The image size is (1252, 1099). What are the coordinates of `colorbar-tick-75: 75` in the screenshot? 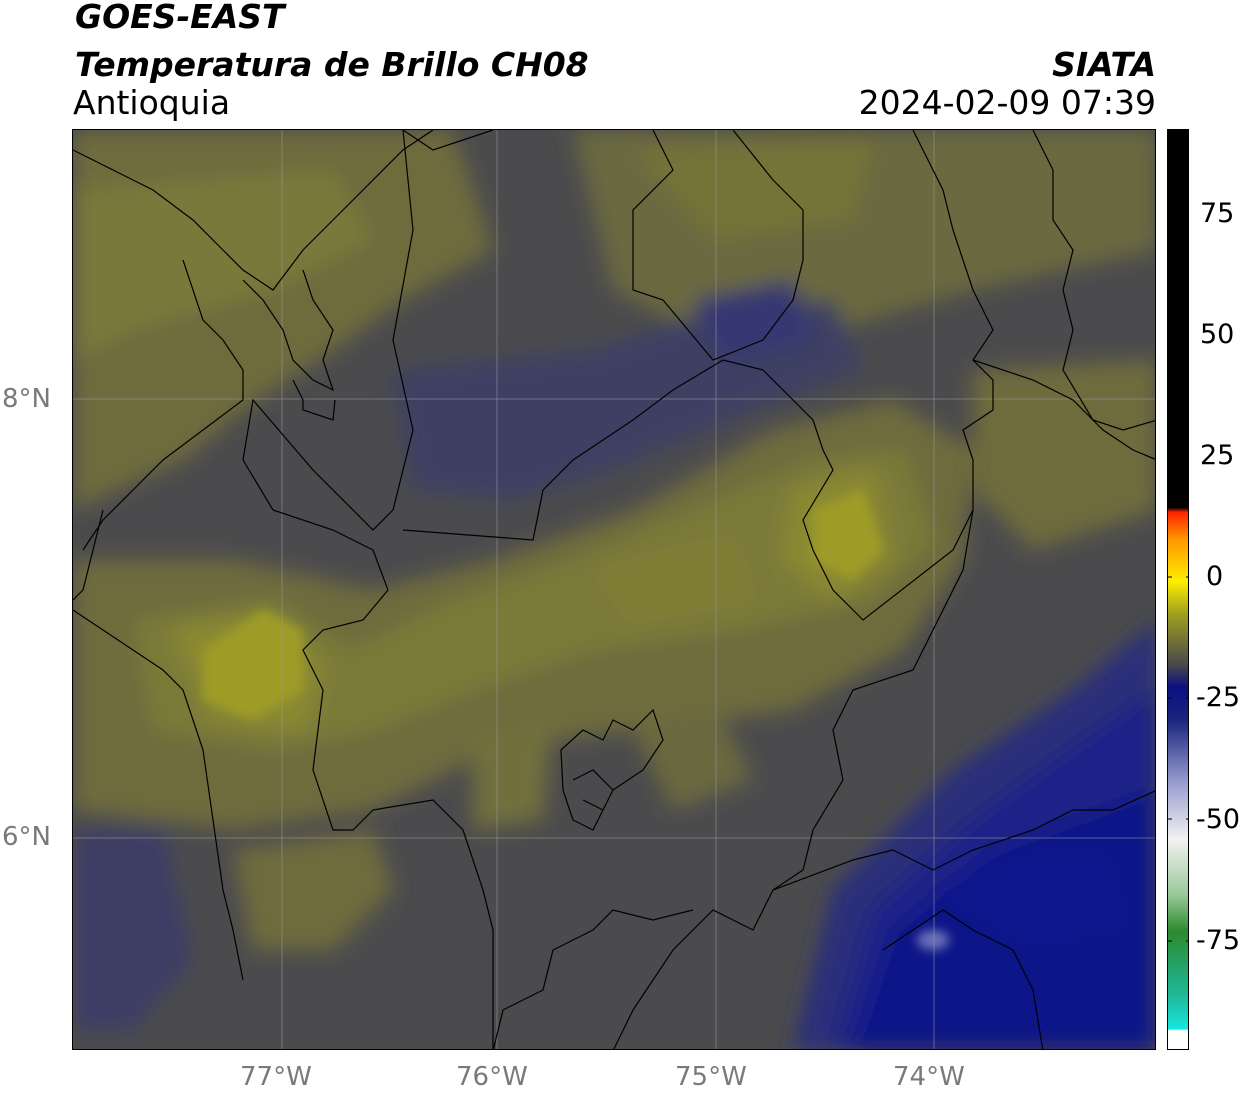 It's located at (1217, 213).